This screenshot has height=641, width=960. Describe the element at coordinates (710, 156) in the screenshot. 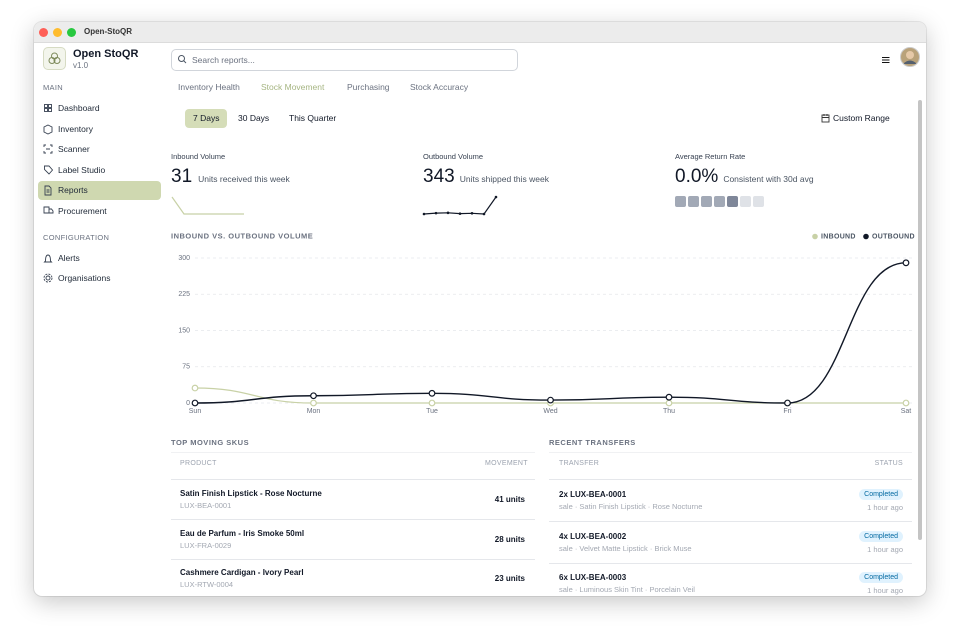

I see `kpi-label: Average Return Rate` at that location.